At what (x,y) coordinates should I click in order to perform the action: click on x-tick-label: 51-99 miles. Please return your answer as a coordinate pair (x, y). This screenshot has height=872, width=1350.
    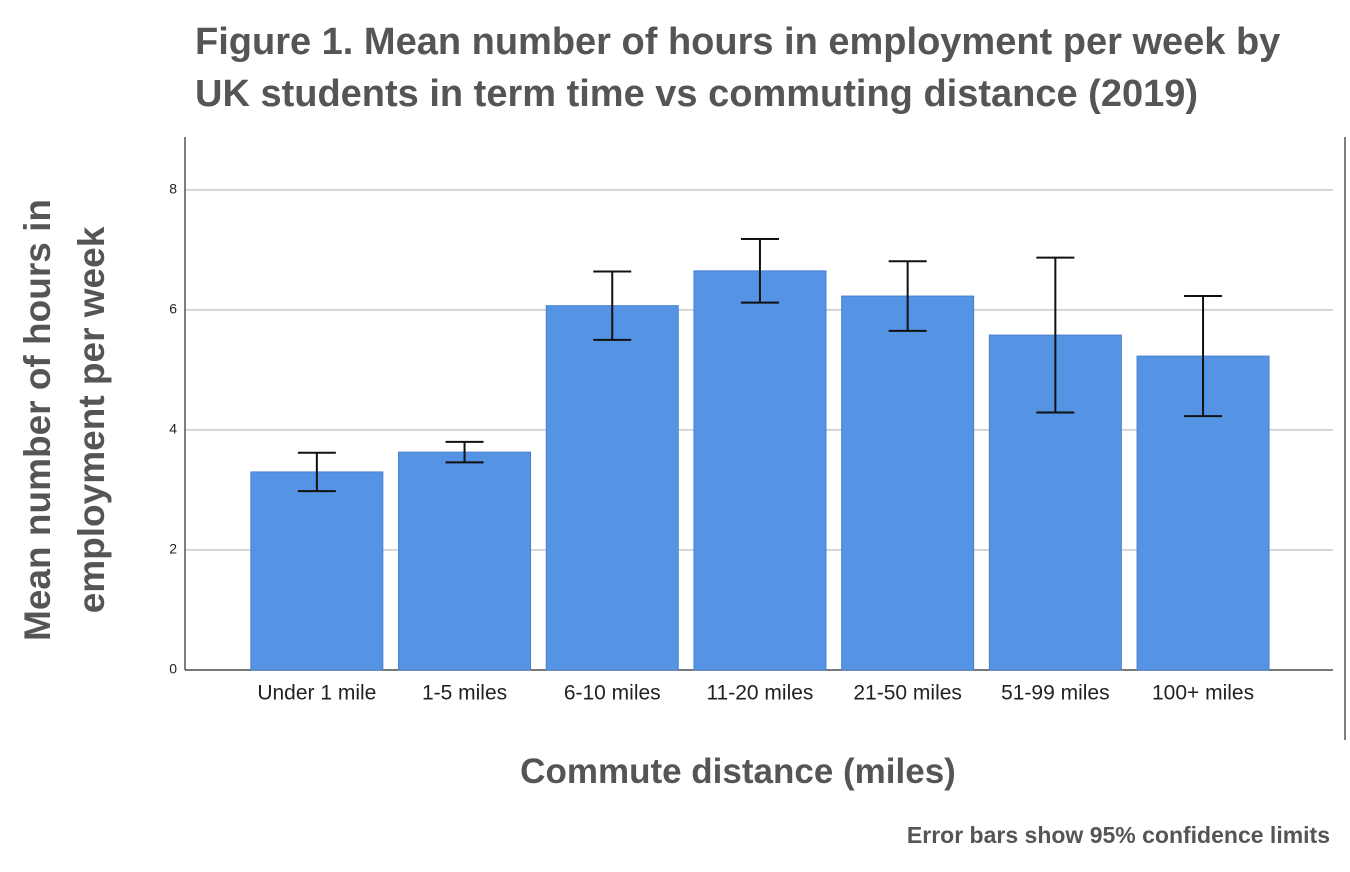
    Looking at the image, I should click on (1055, 693).